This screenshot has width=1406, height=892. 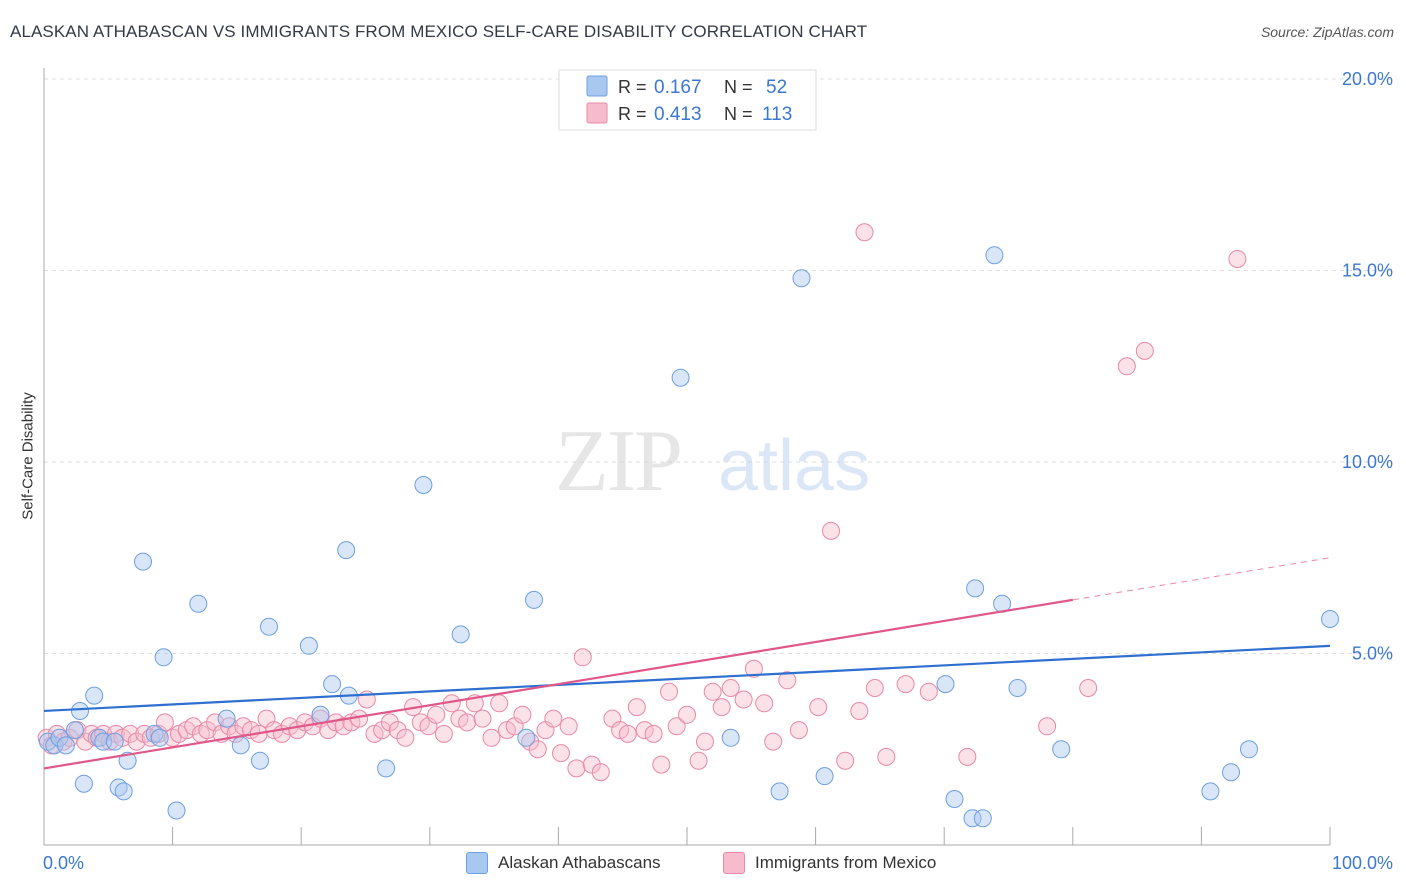 I want to click on legend-r-value: 0.167, so click(x=678, y=87).